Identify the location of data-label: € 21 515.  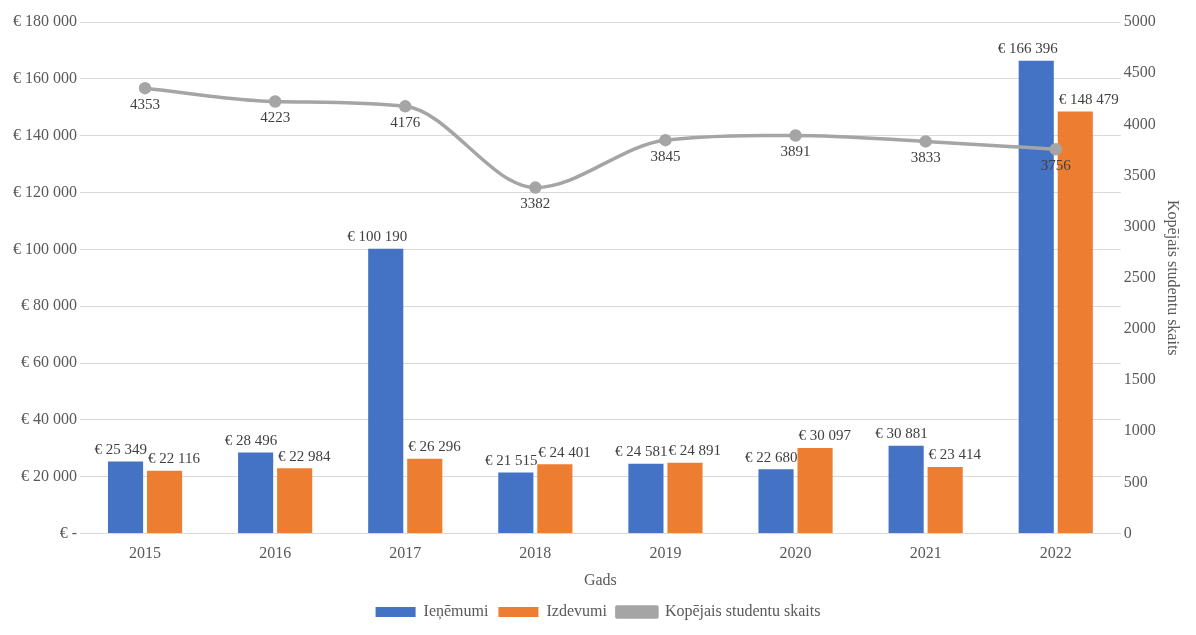
(511, 459).